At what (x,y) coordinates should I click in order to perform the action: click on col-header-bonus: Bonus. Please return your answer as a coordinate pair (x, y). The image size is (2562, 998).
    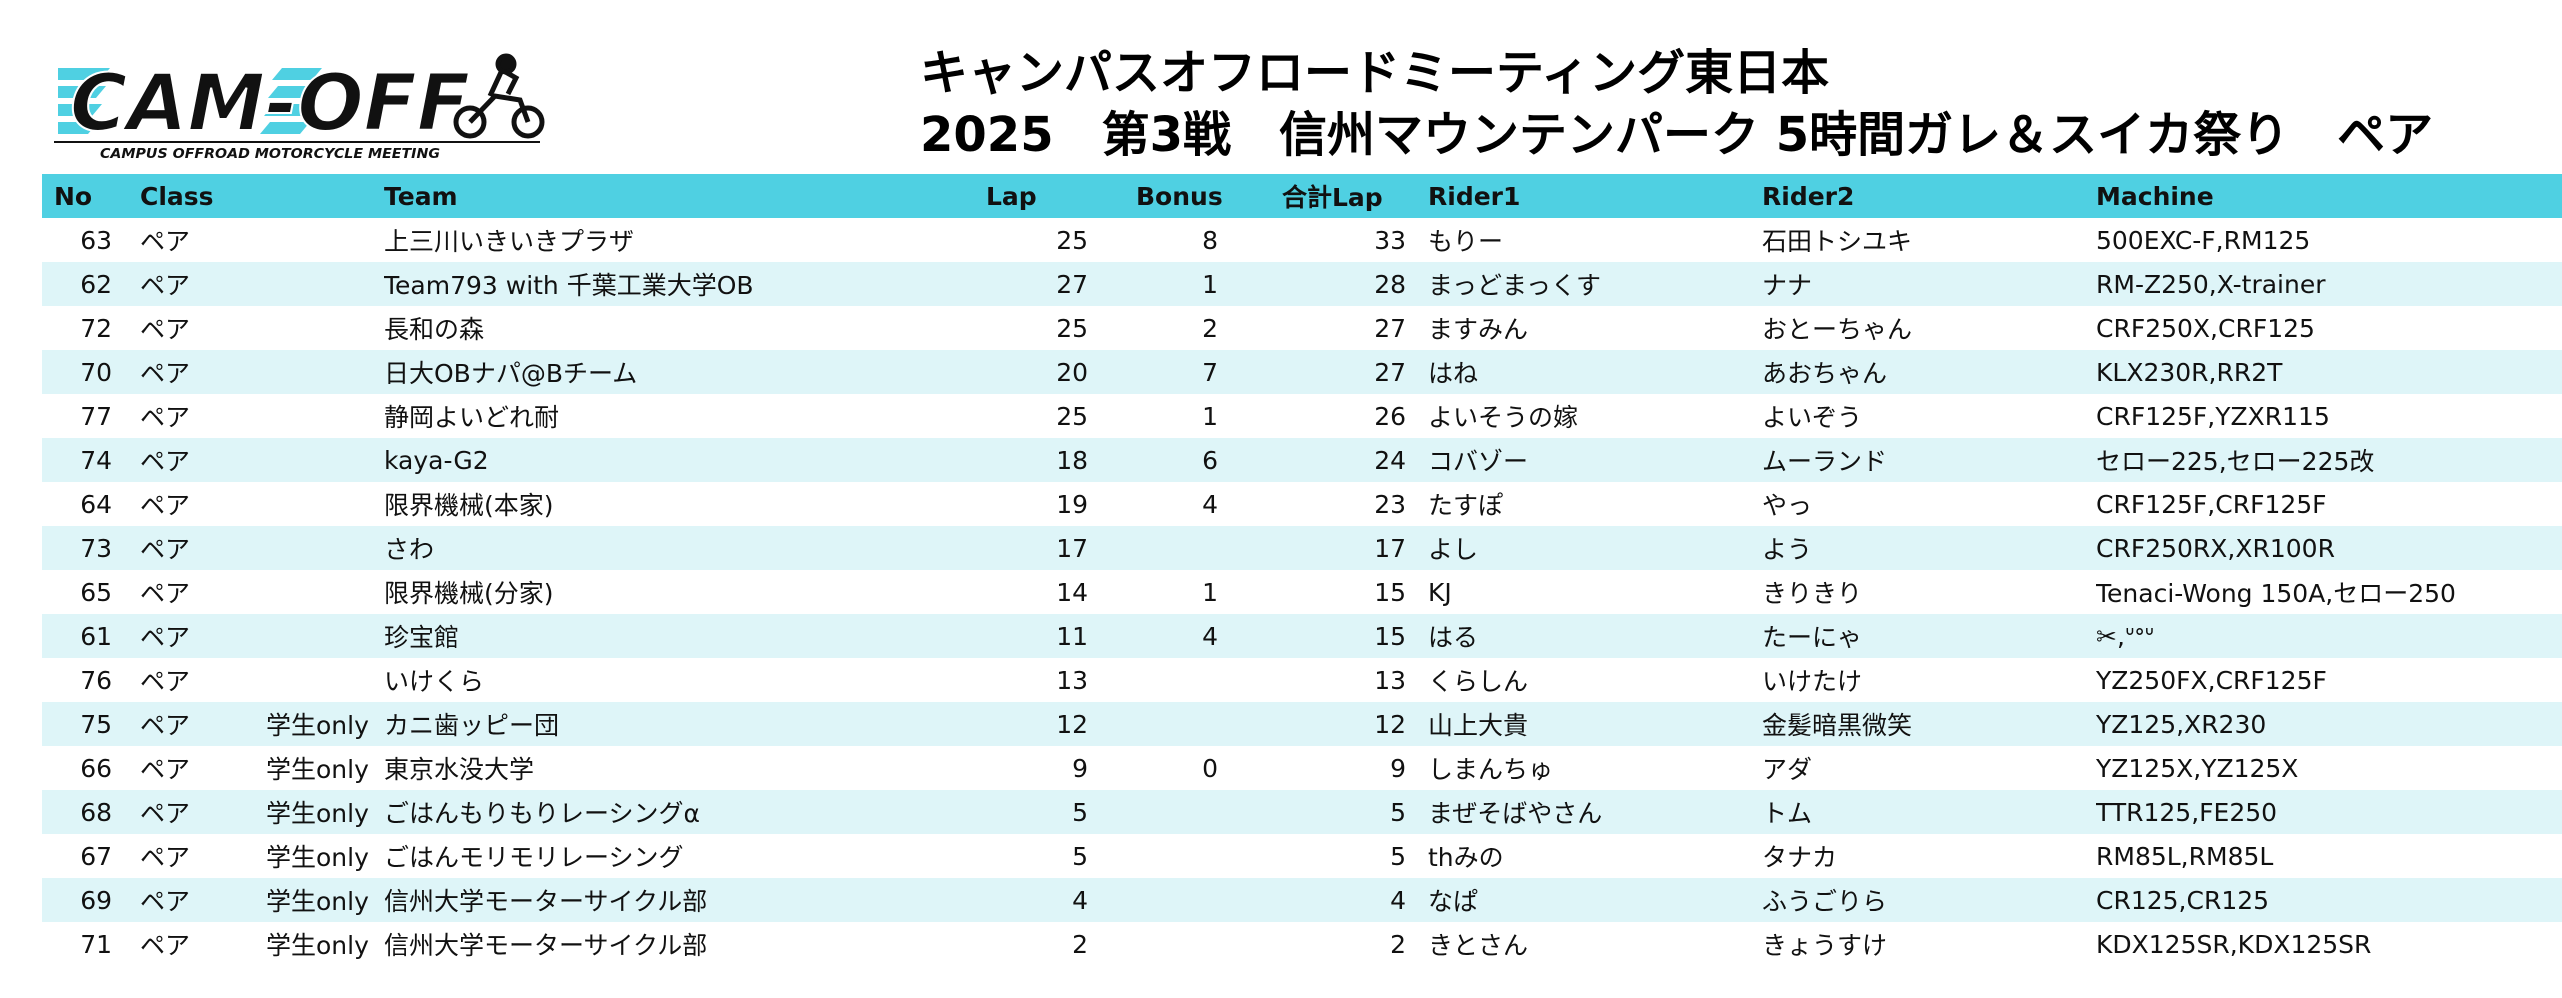
    Looking at the image, I should click on (1198, 196).